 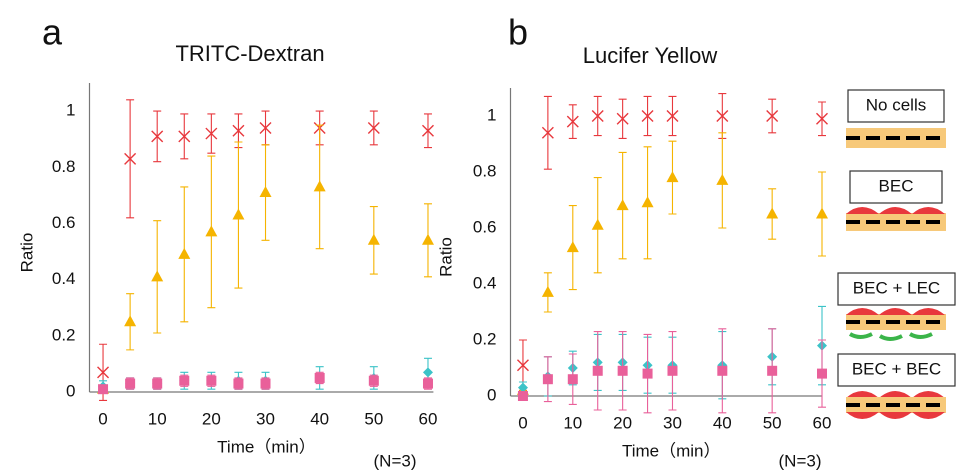 I want to click on legend-label: No cells, so click(x=896, y=104).